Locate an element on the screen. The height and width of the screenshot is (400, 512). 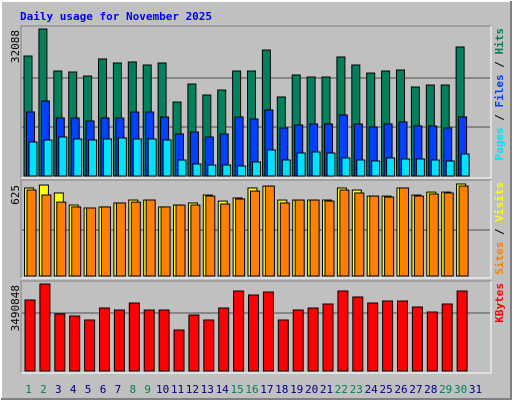
x-tick-label: 13 is located at coordinates (207, 389).